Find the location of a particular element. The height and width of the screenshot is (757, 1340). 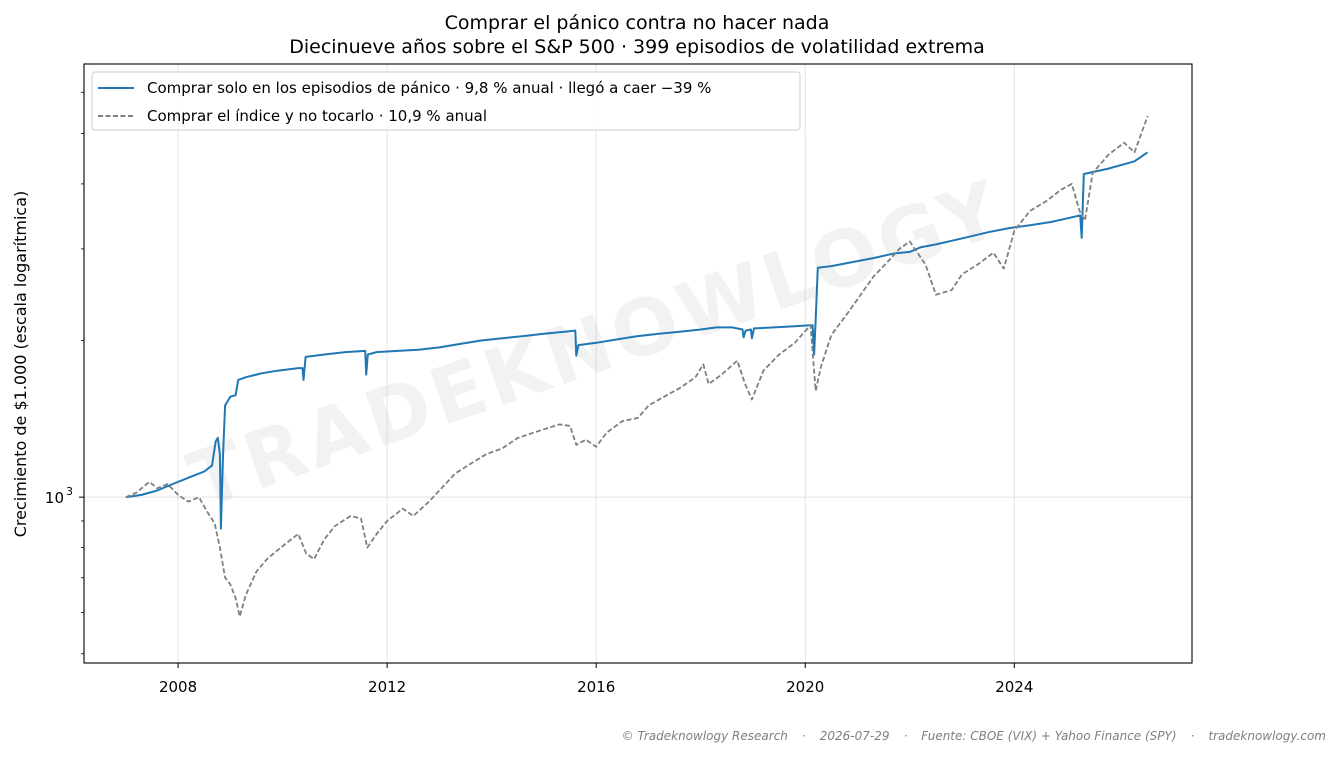

legend-box is located at coordinates (446, 101).